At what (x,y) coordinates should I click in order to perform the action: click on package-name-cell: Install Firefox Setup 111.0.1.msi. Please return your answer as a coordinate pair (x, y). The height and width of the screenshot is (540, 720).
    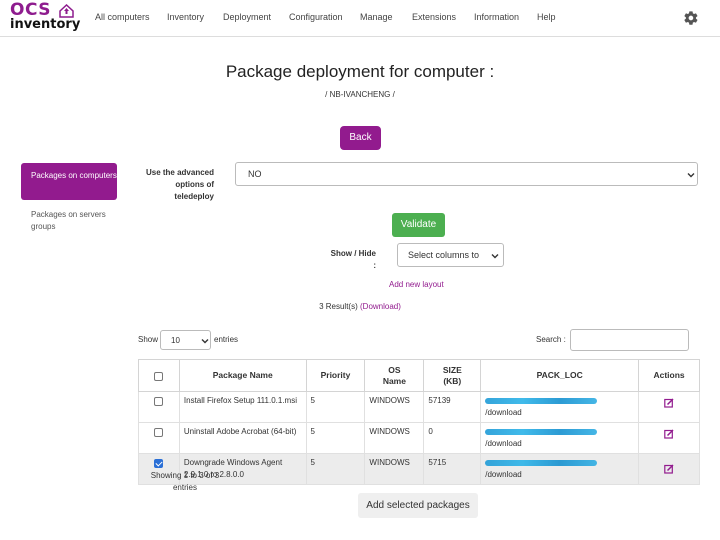
    Looking at the image, I should click on (242, 407).